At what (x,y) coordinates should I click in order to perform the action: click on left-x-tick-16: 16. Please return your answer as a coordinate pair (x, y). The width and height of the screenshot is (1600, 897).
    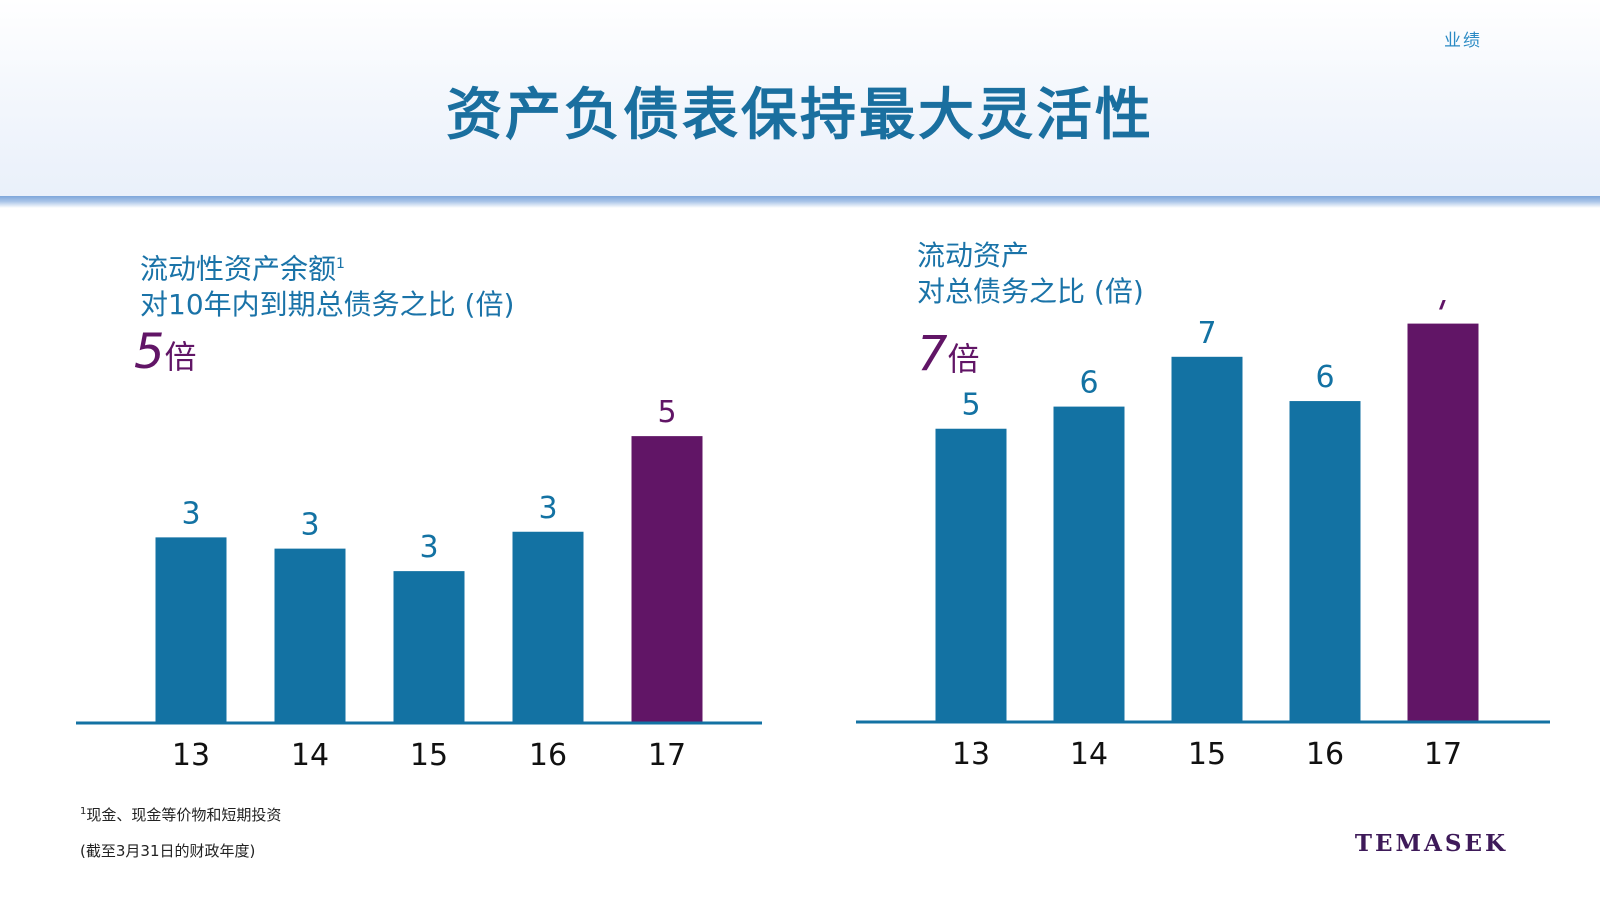
    Looking at the image, I should click on (548, 755).